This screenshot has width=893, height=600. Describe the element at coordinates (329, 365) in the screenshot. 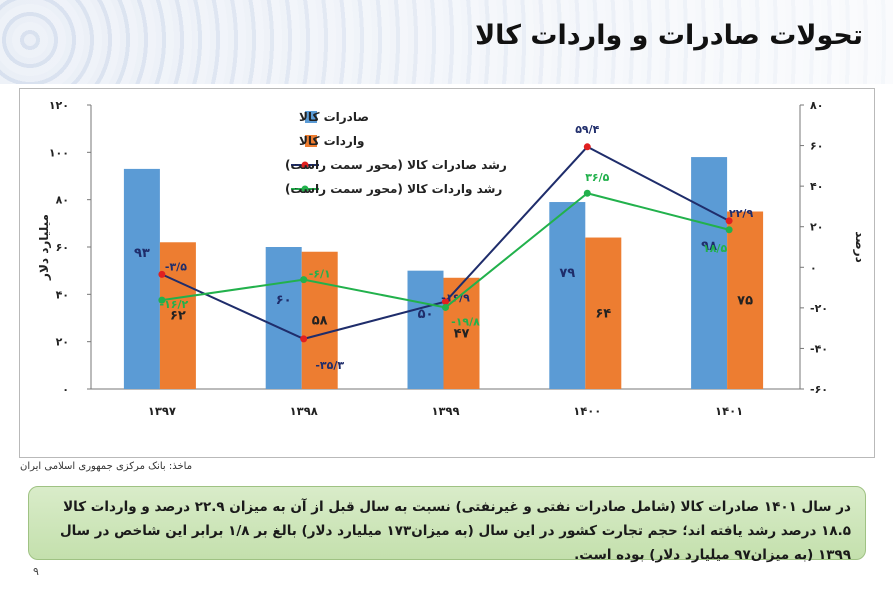

I see `line-label: -۳۵/۳` at that location.